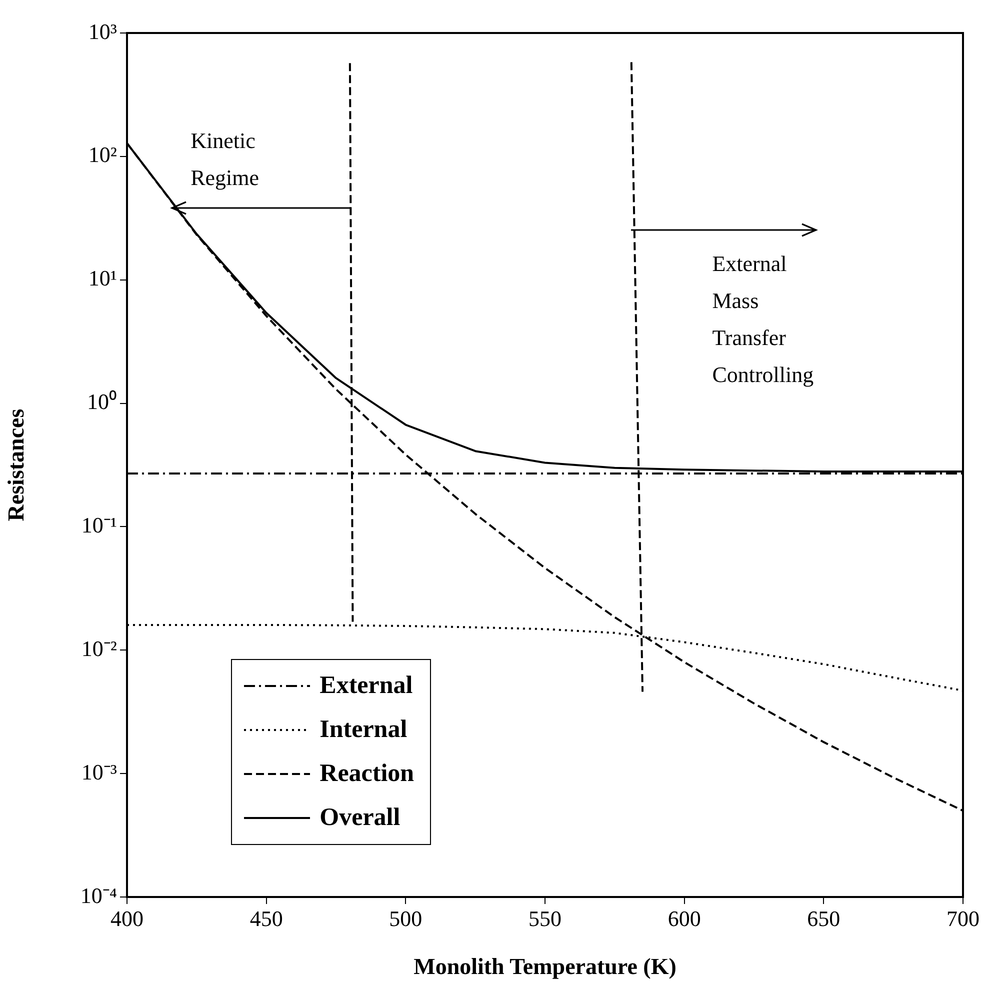 This screenshot has width=995, height=986. Describe the element at coordinates (823, 918) in the screenshot. I see `x-tick-label: 650` at that location.